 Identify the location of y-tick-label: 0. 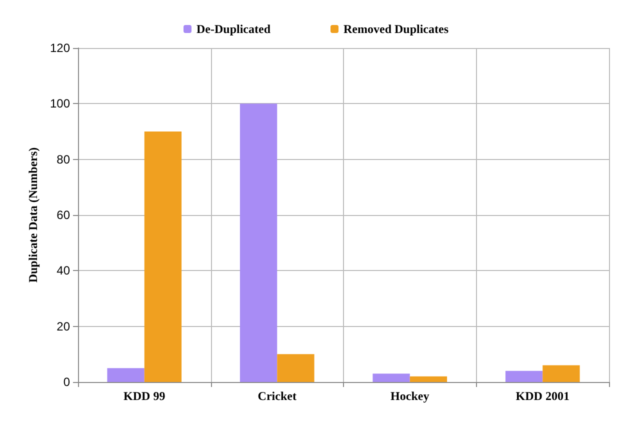
(66, 382).